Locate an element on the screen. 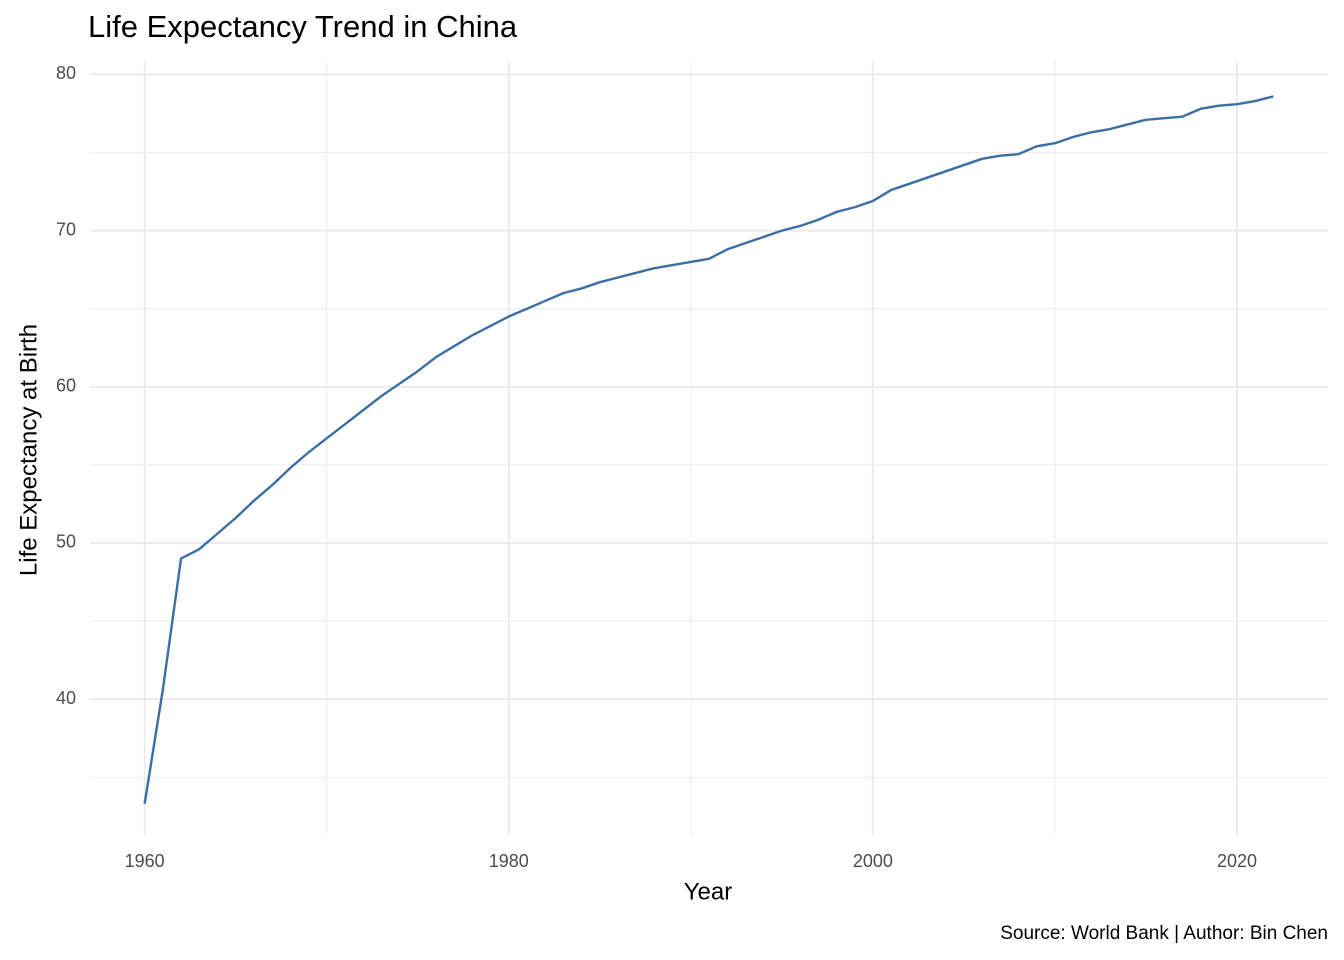  caption: Source: World Bank | Author: Bin Chen is located at coordinates (1164, 933).